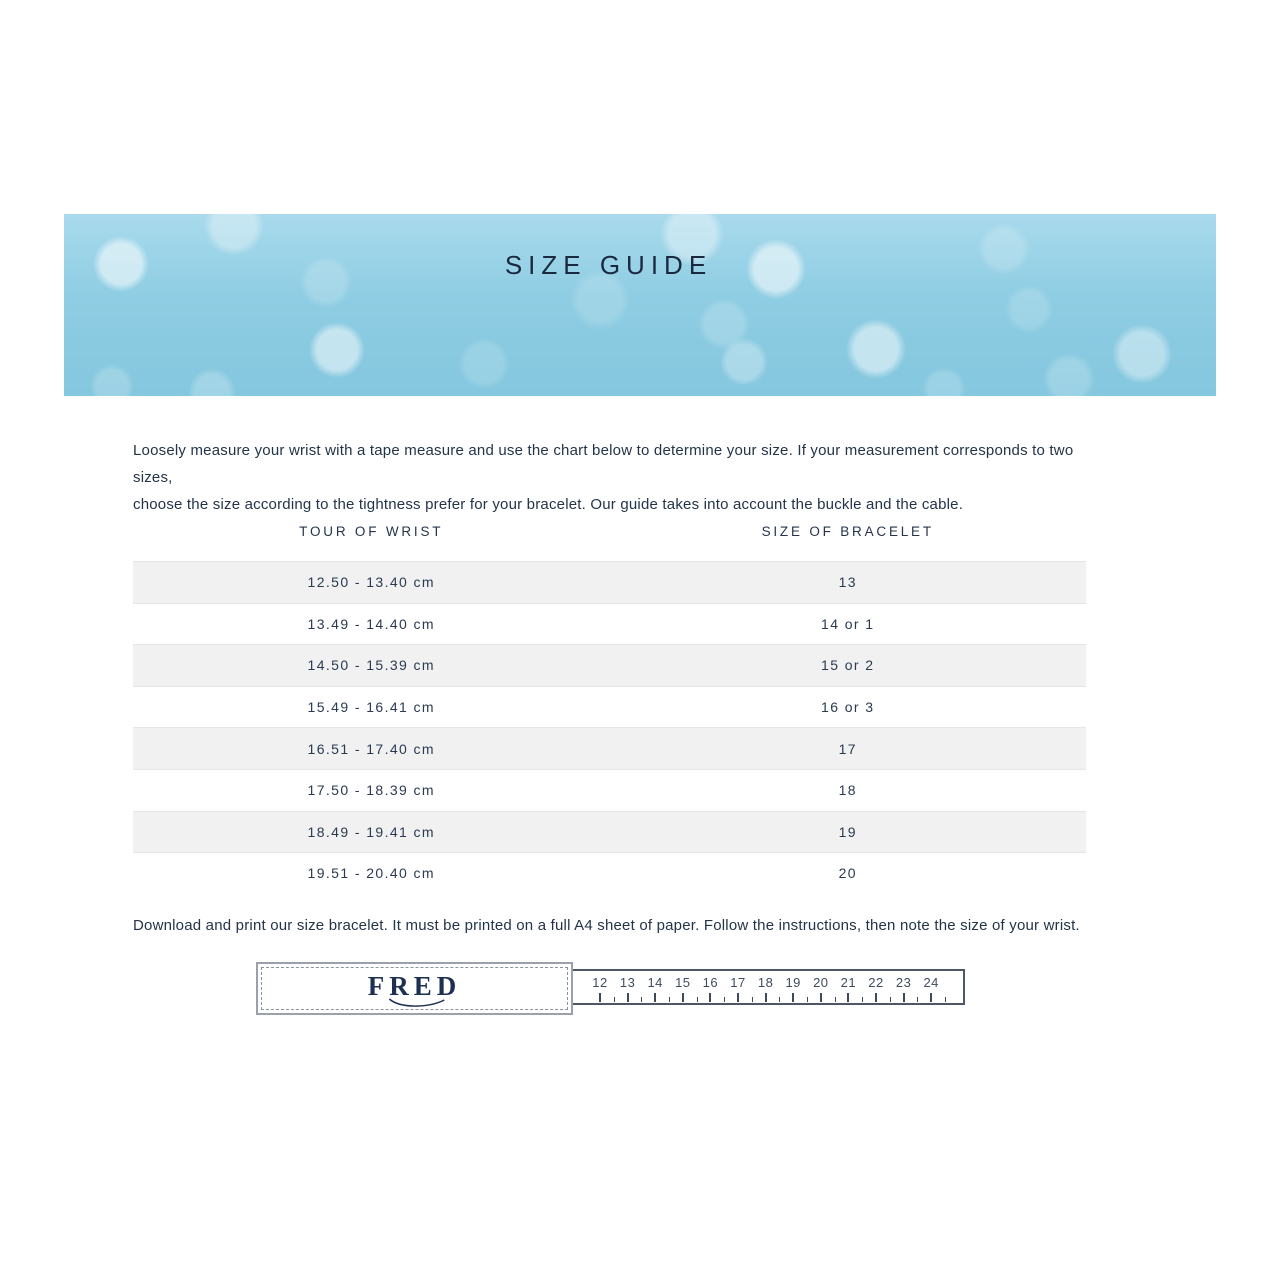 The height and width of the screenshot is (1280, 1280). Describe the element at coordinates (371, 748) in the screenshot. I see `wrist-range-cell: 16.51 - 17.40 cm` at that location.